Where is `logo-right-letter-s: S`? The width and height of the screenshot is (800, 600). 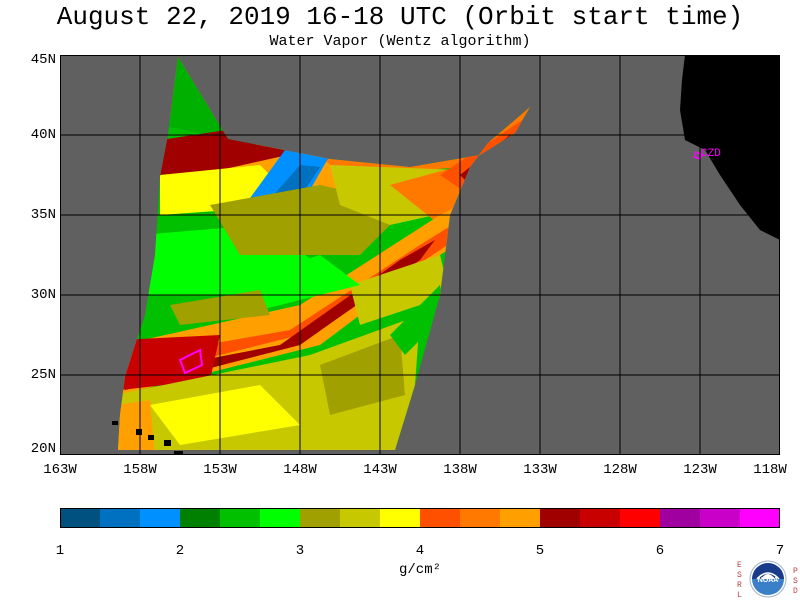 logo-right-letter-s: S is located at coordinates (795, 581).